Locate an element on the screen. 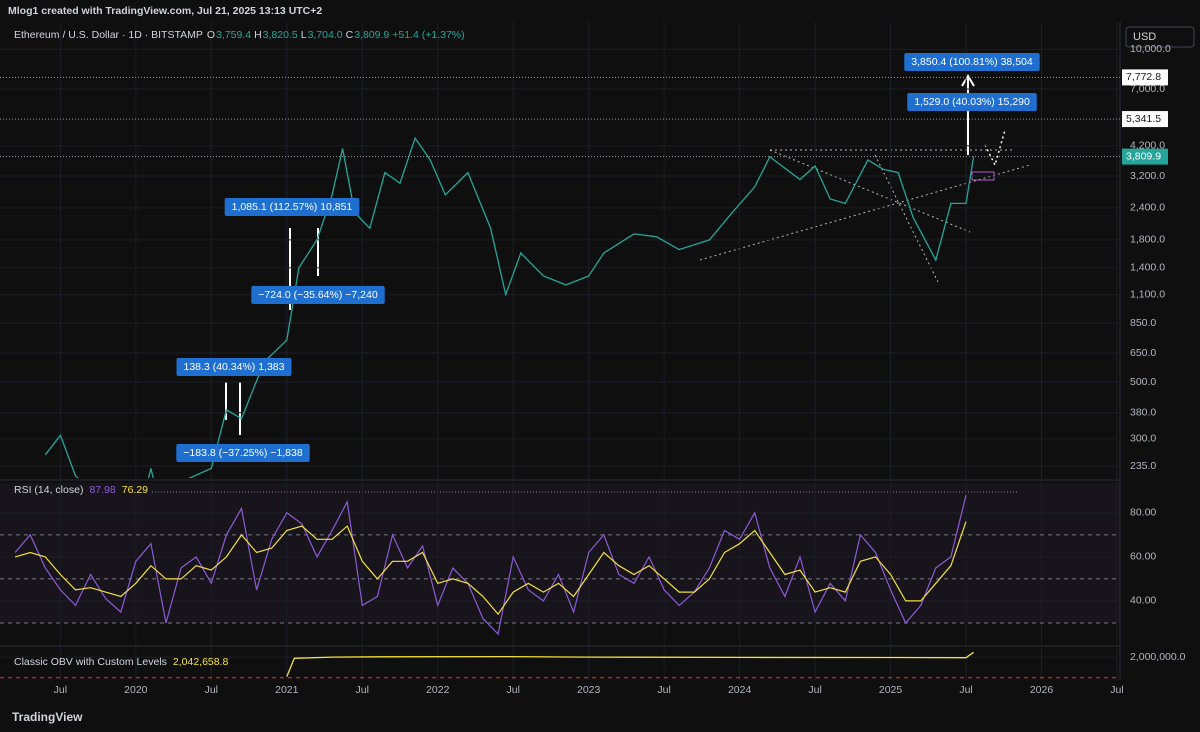 The width and height of the screenshot is (1200, 732). annotation-label: 1,529.0 (40.03%) 15,290 is located at coordinates (972, 102).